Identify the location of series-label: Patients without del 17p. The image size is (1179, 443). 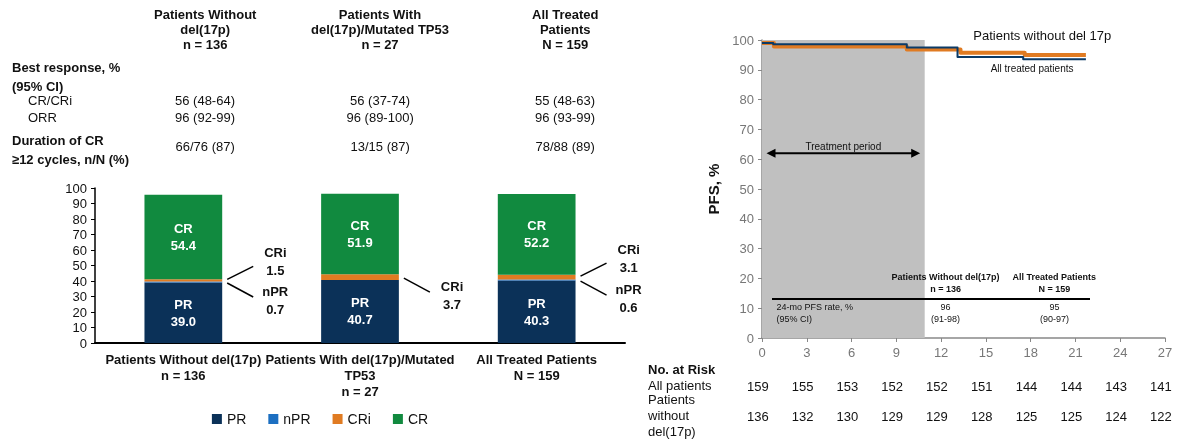
(1042, 36).